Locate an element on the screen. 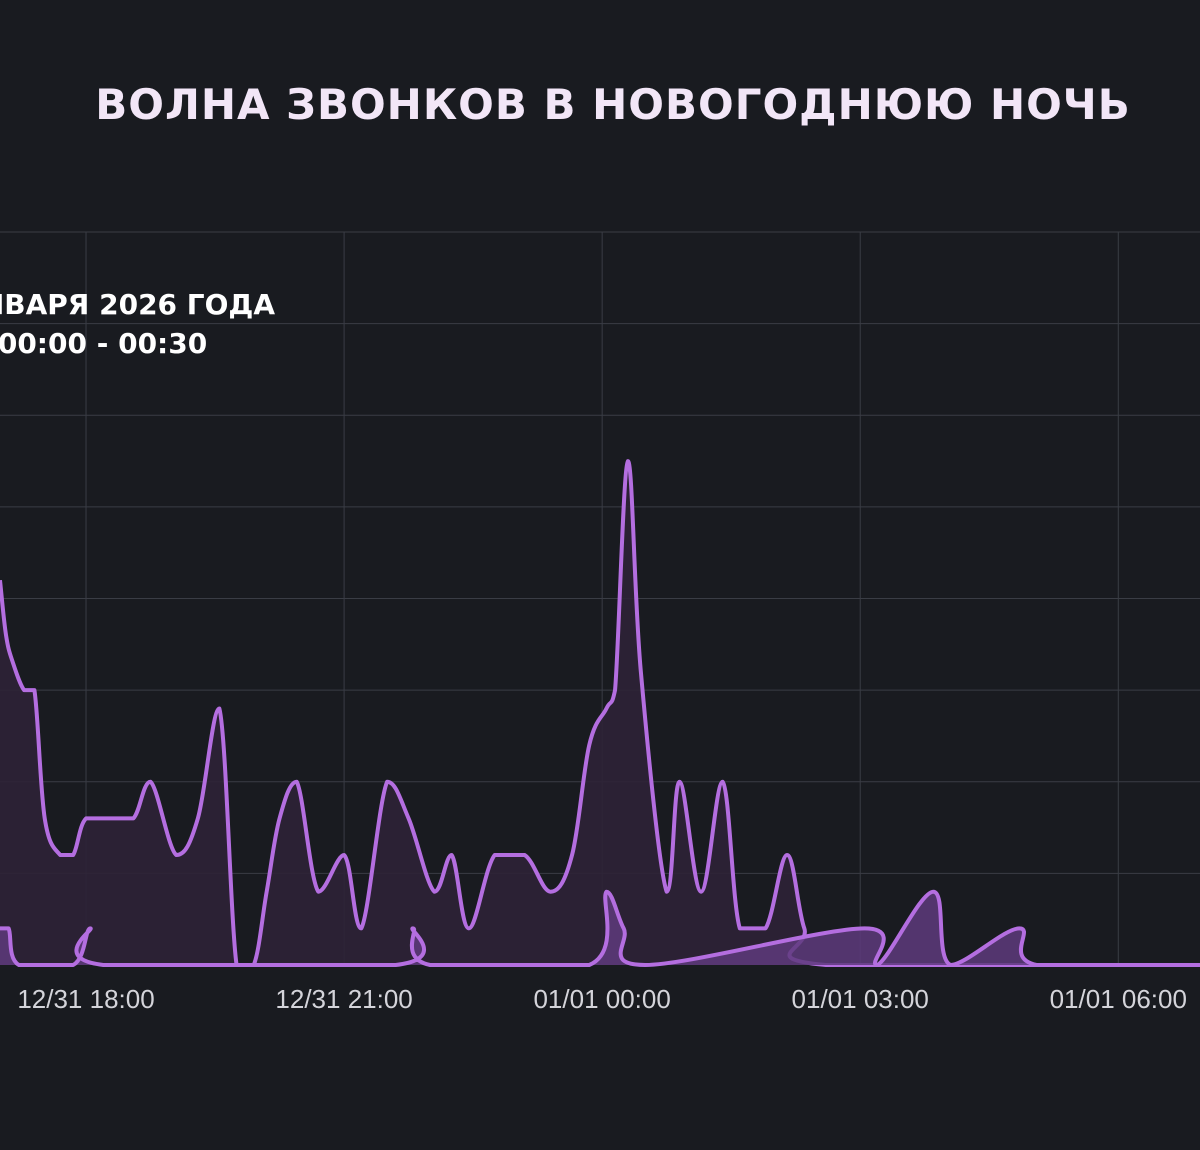 This screenshot has width=1200, height=1150. series-2-line is located at coordinates (600, 928).